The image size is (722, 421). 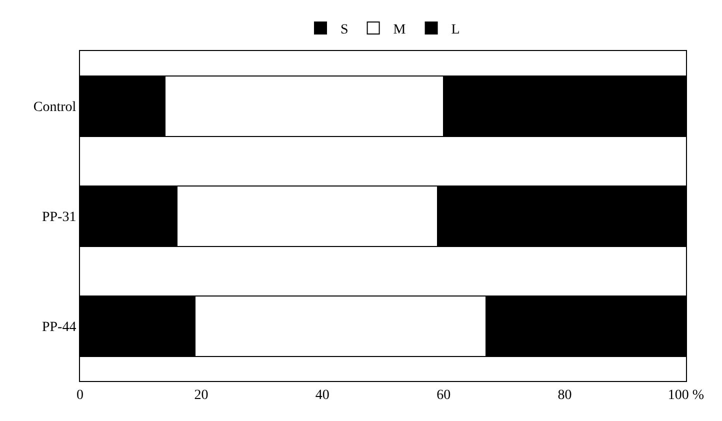 I want to click on x-tick-label: 60, so click(x=443, y=395).